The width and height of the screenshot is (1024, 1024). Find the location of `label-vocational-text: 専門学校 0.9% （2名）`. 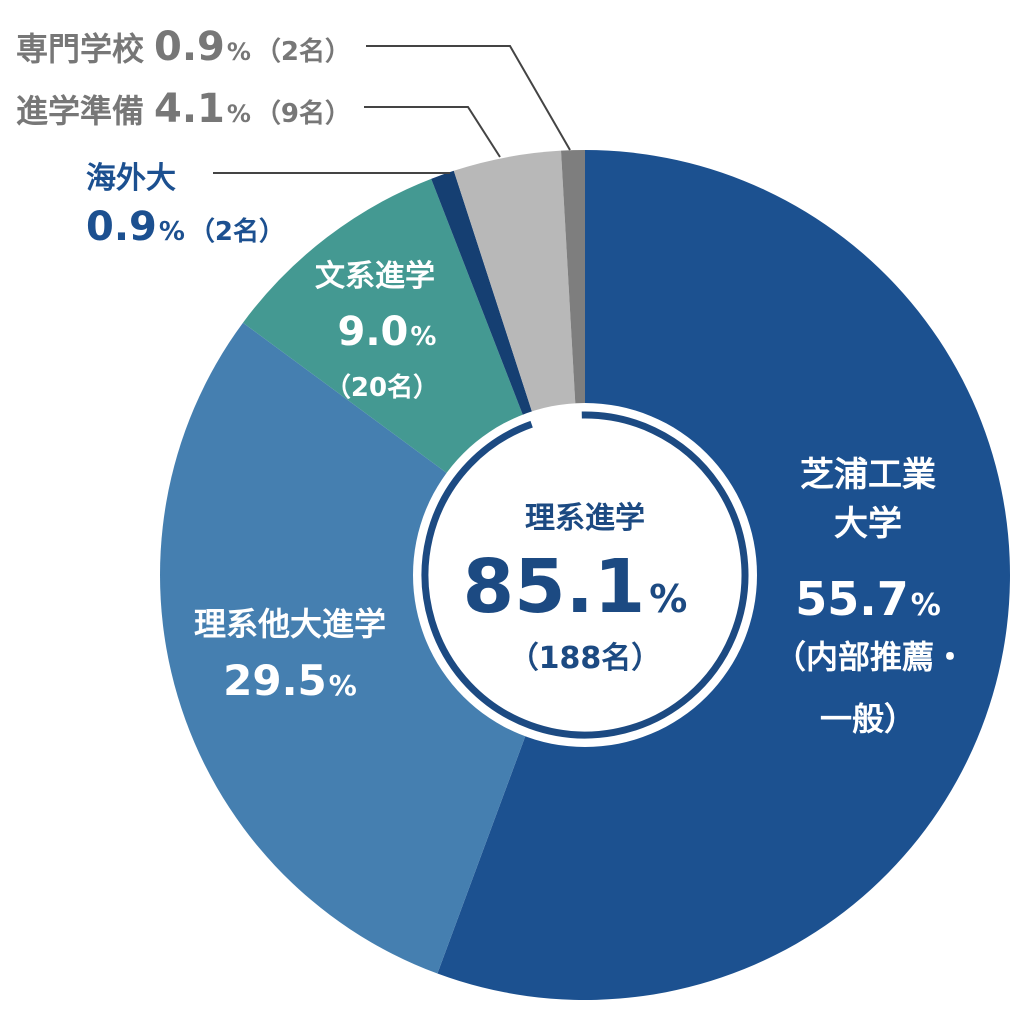

label-vocational-text: 専門学校 0.9% （2名） is located at coordinates (183, 47).